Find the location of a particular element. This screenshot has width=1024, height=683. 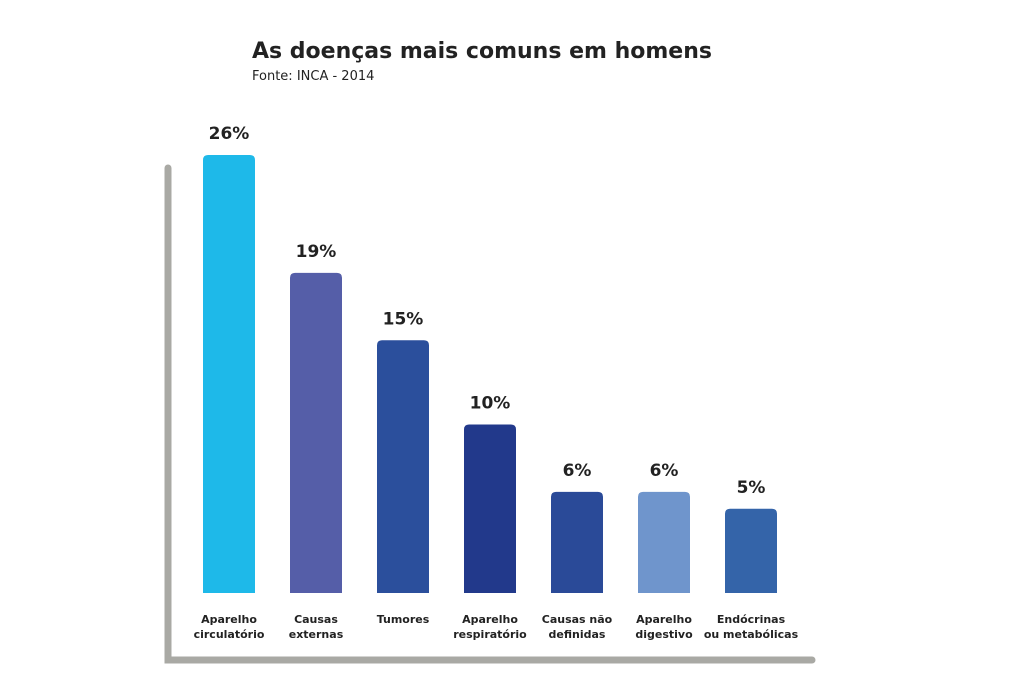

chart-title: As doenças mais comuns em homens is located at coordinates (482, 51).